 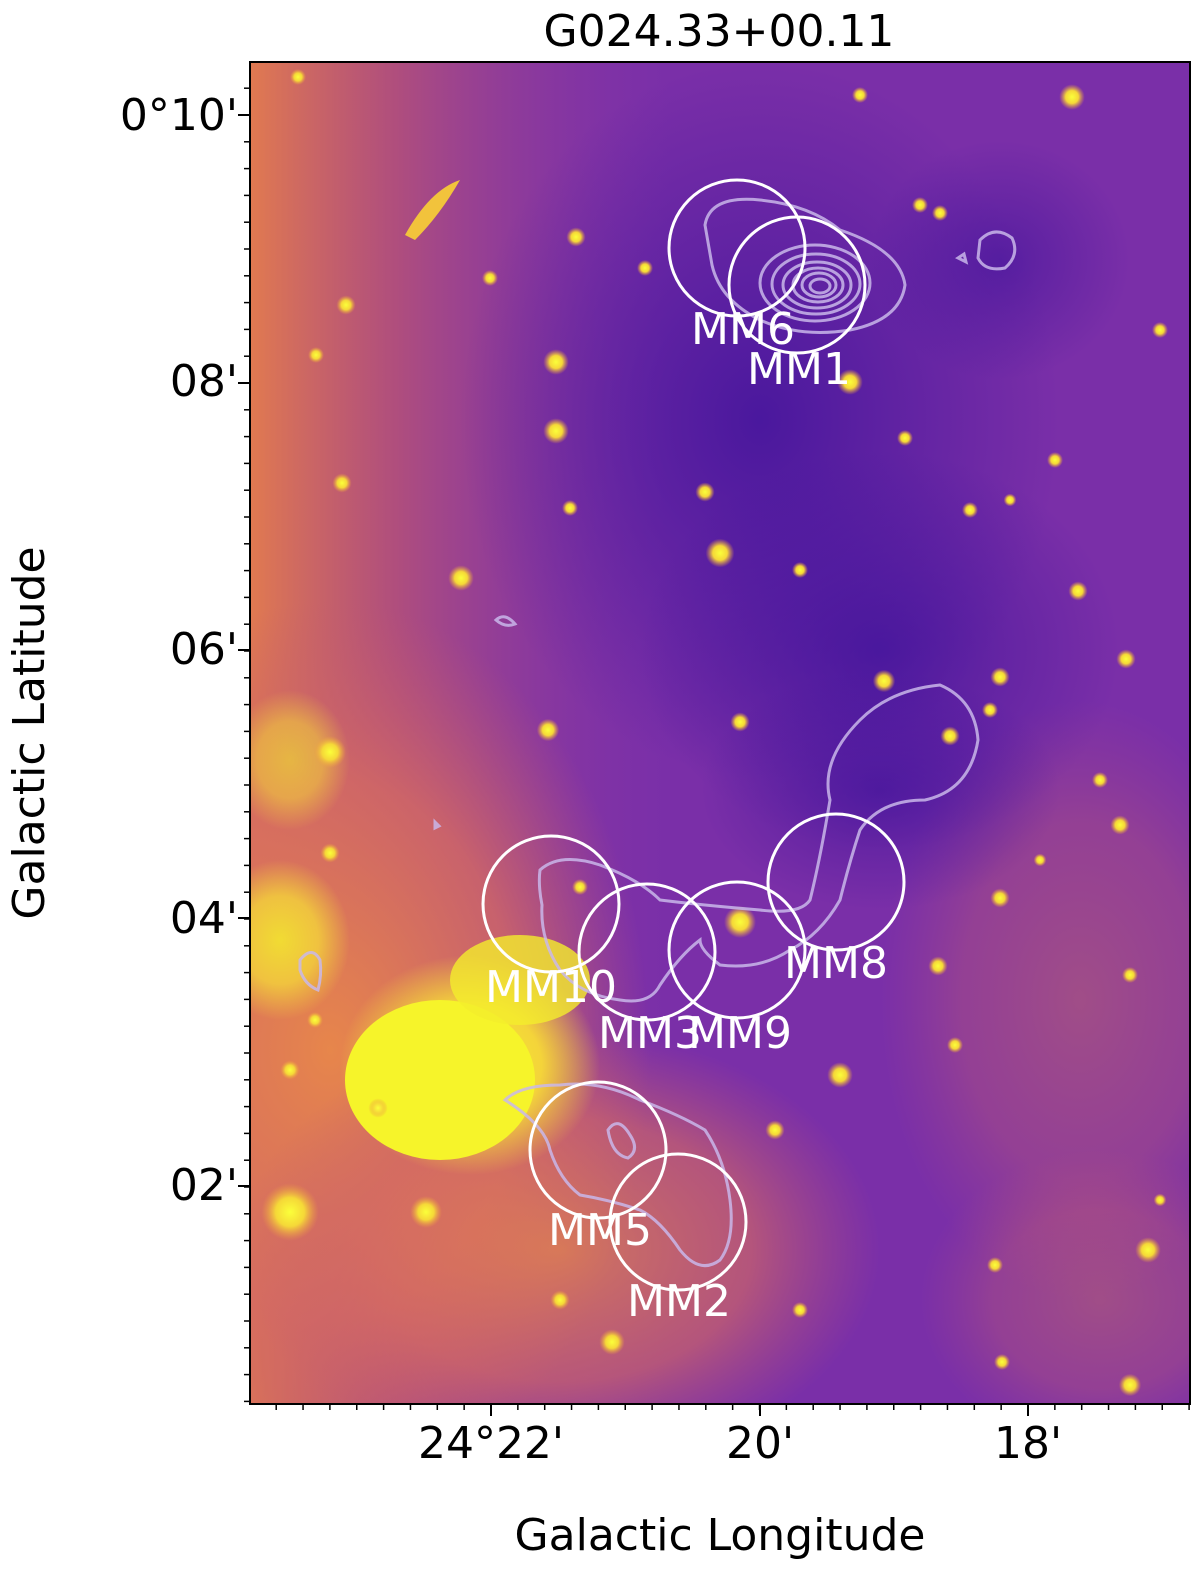 I want to click on contour-south-chain, so click(x=758, y=843).